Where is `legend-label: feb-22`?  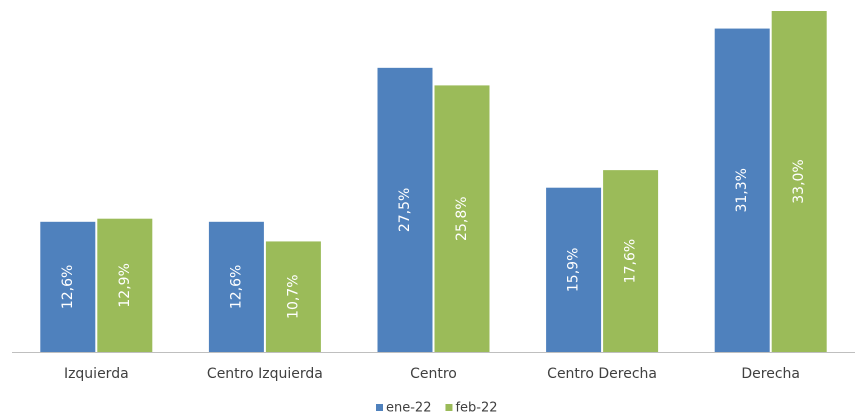
legend-label: feb-22 is located at coordinates (476, 408).